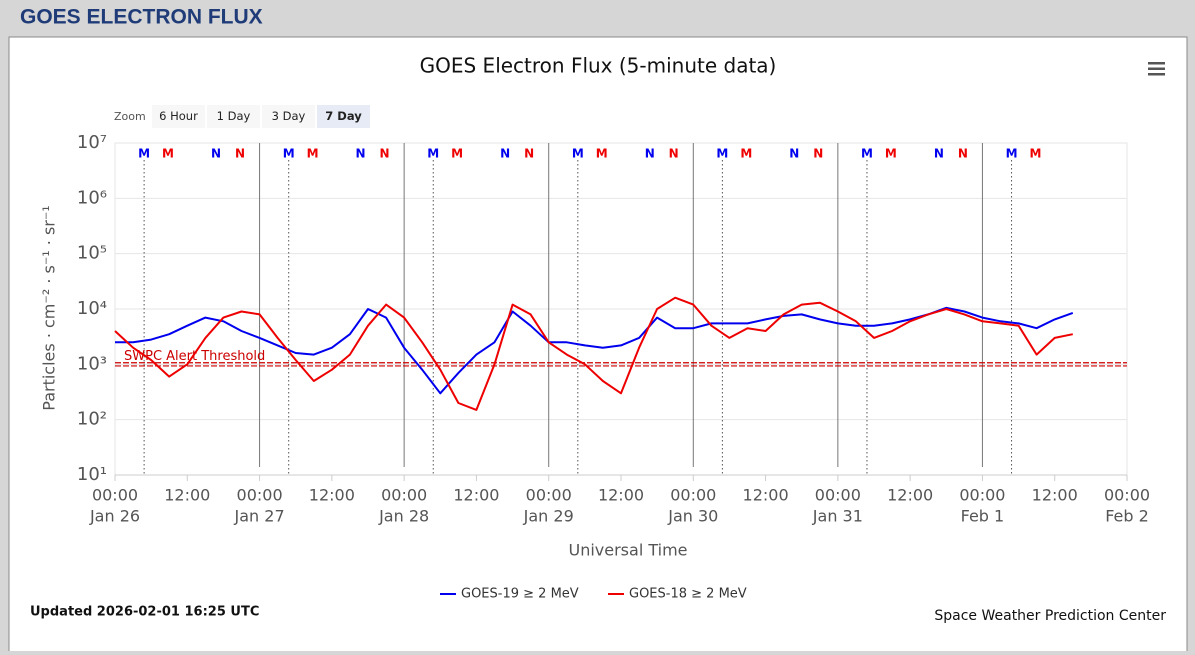 Image resolution: width=1195 pixels, height=655 pixels. I want to click on x-tick-sublabel: Jan 26, so click(114, 516).